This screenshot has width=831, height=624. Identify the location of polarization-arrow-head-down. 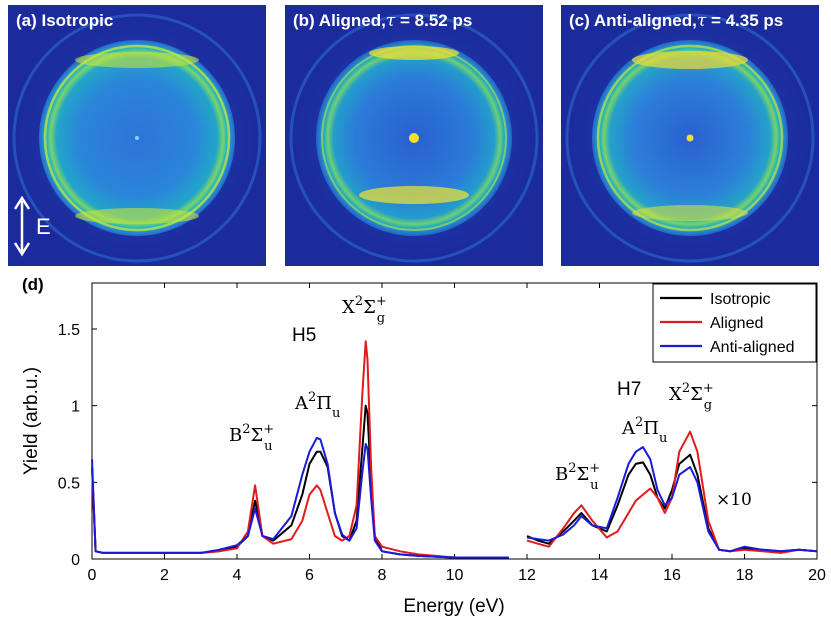
(22, 249).